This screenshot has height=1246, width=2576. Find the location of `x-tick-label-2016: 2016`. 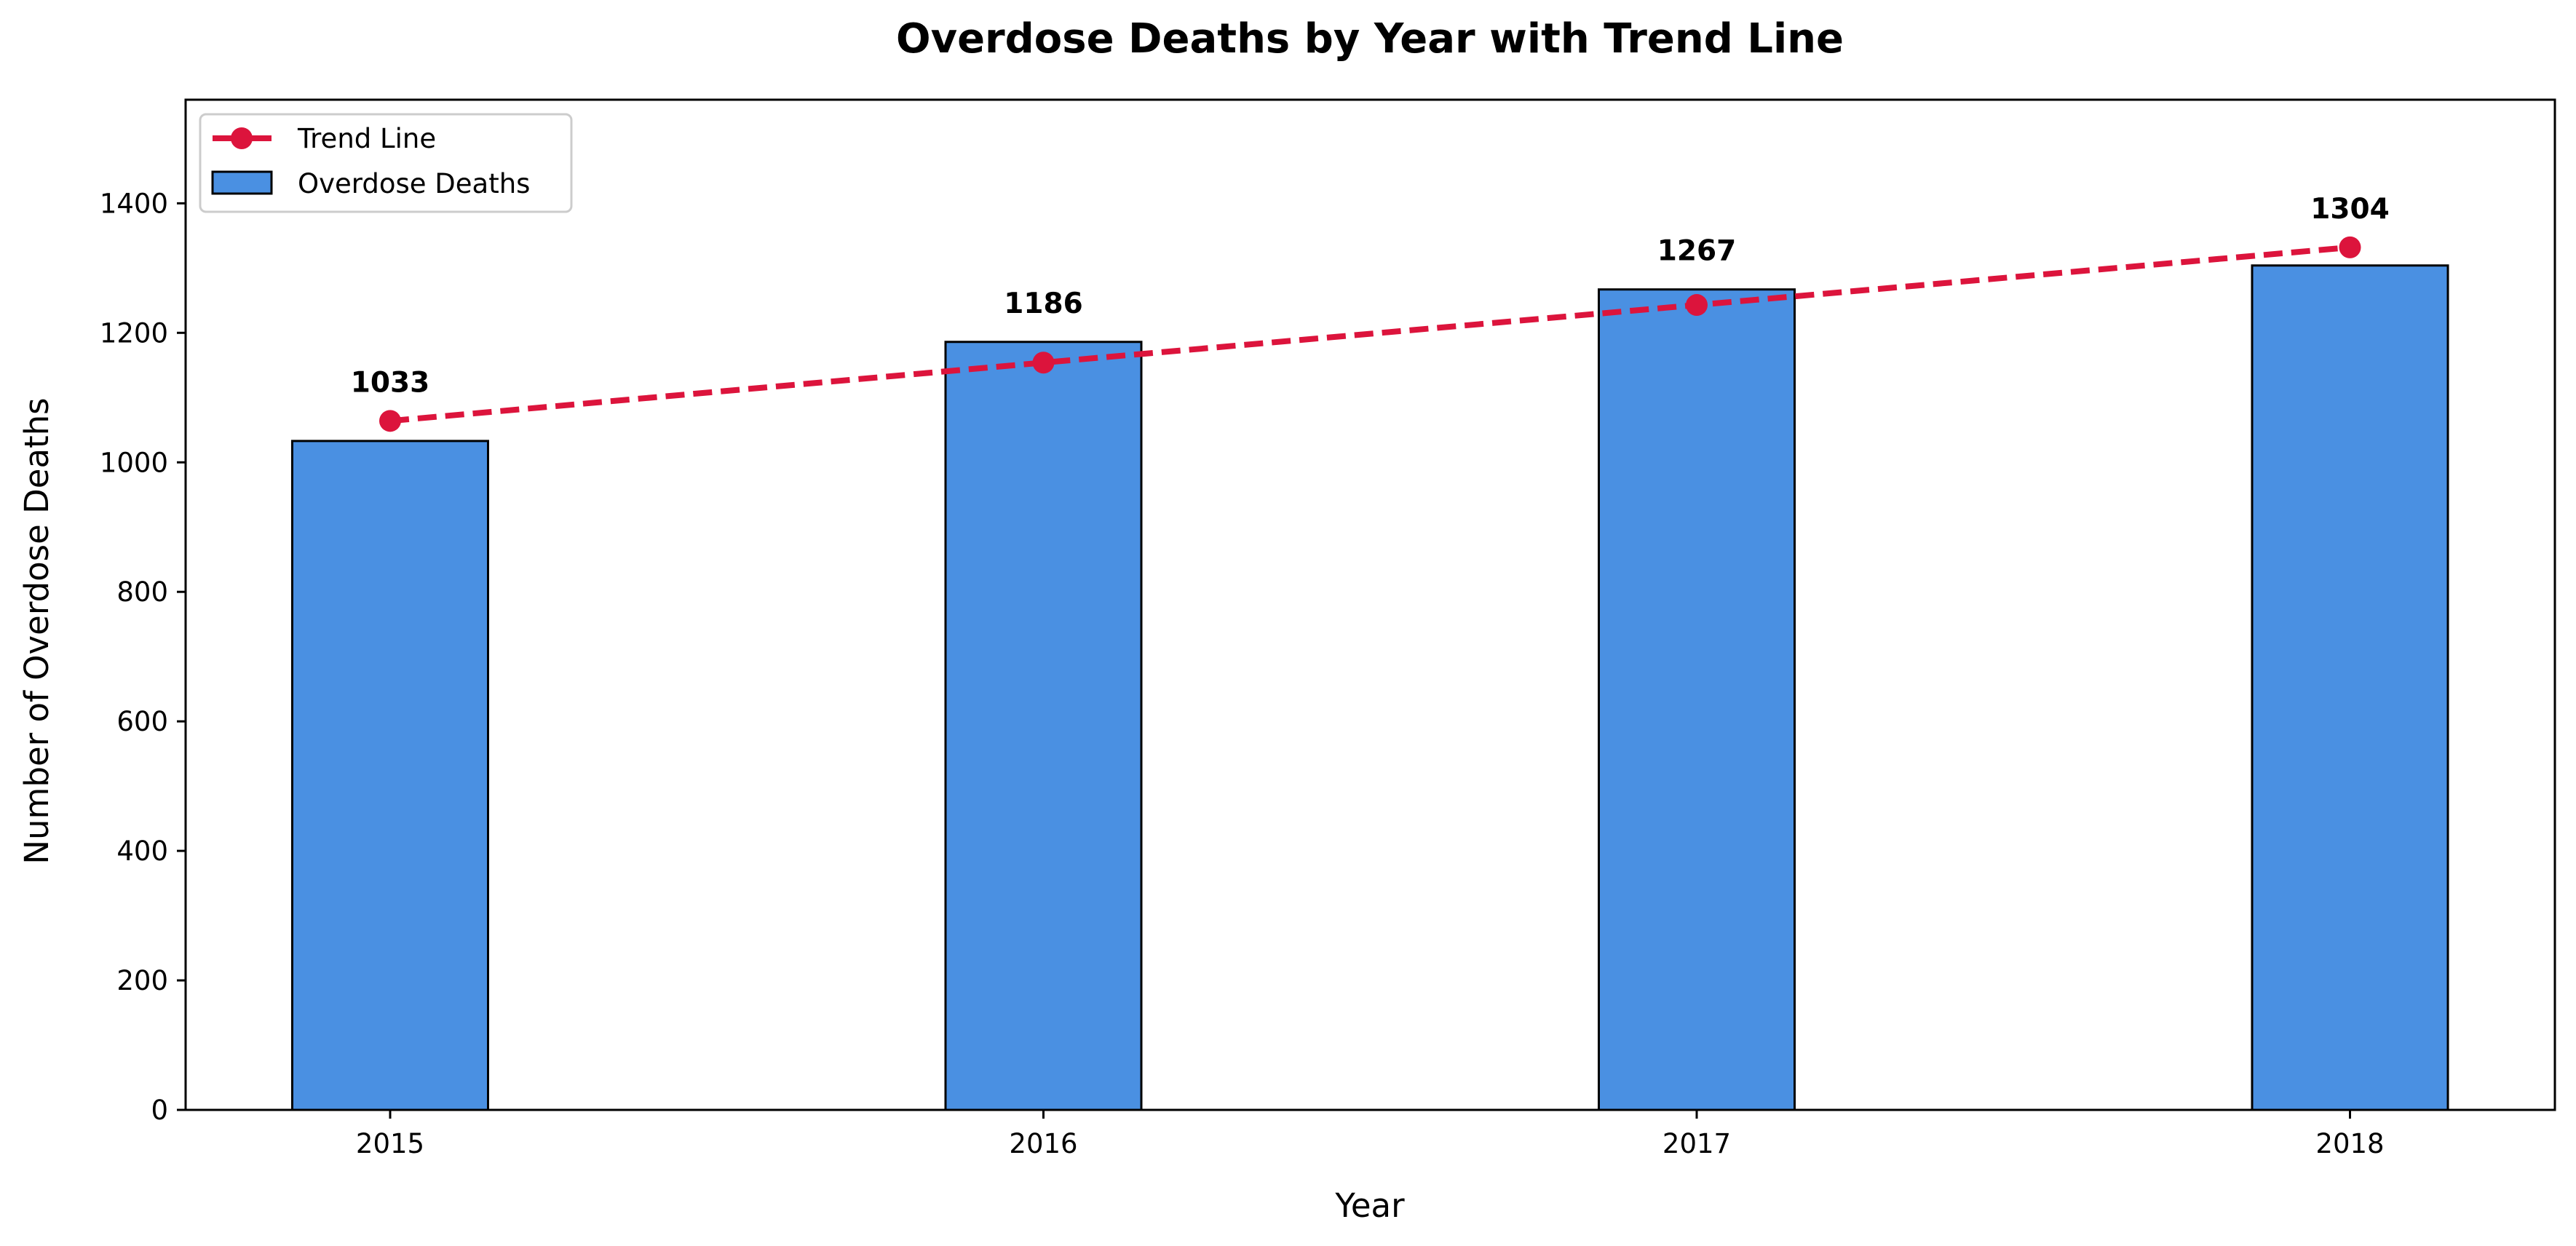

x-tick-label-2016: 2016 is located at coordinates (1043, 1143).